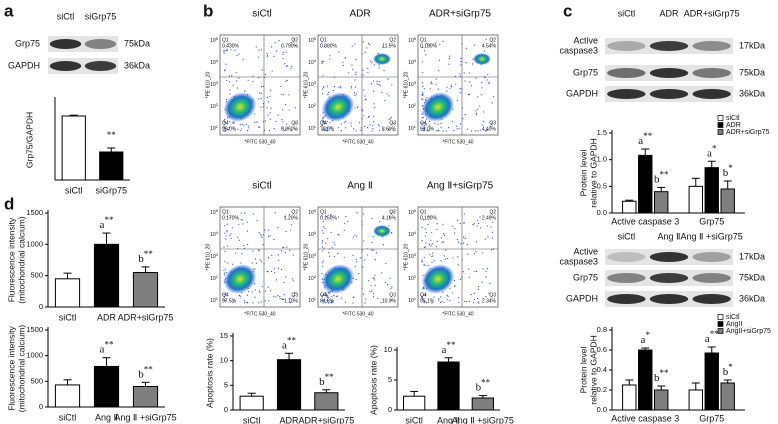 This screenshot has width=778, height=424. I want to click on quadrant-value: 0.860%, so click(290, 129).